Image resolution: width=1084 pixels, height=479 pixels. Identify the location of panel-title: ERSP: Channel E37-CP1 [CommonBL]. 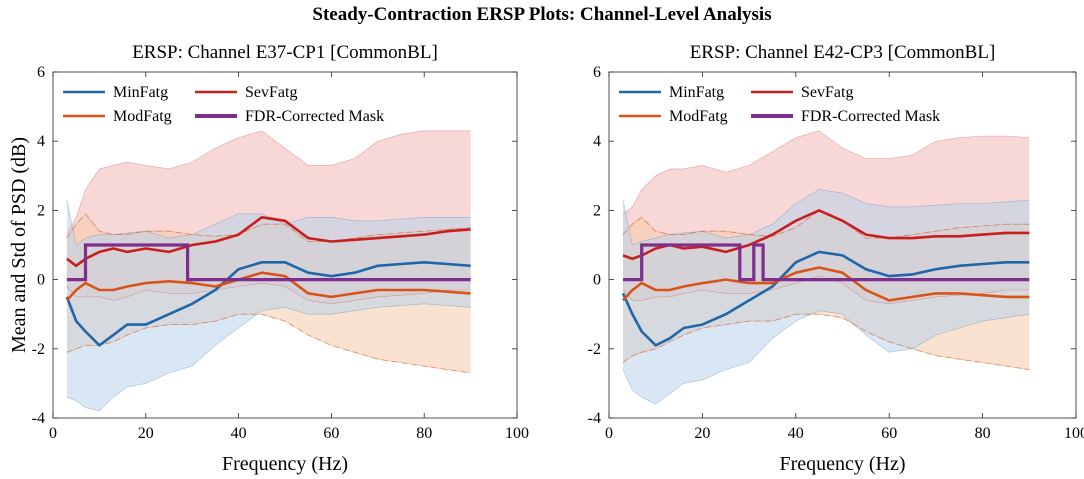
(285, 52).